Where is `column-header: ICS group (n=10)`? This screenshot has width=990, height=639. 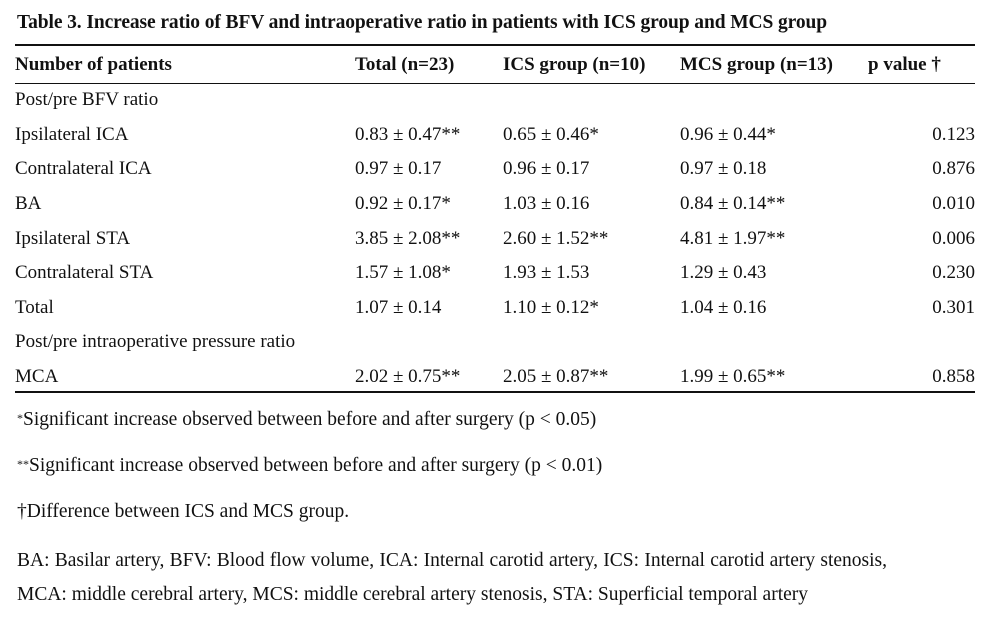 column-header: ICS group (n=10) is located at coordinates (574, 64).